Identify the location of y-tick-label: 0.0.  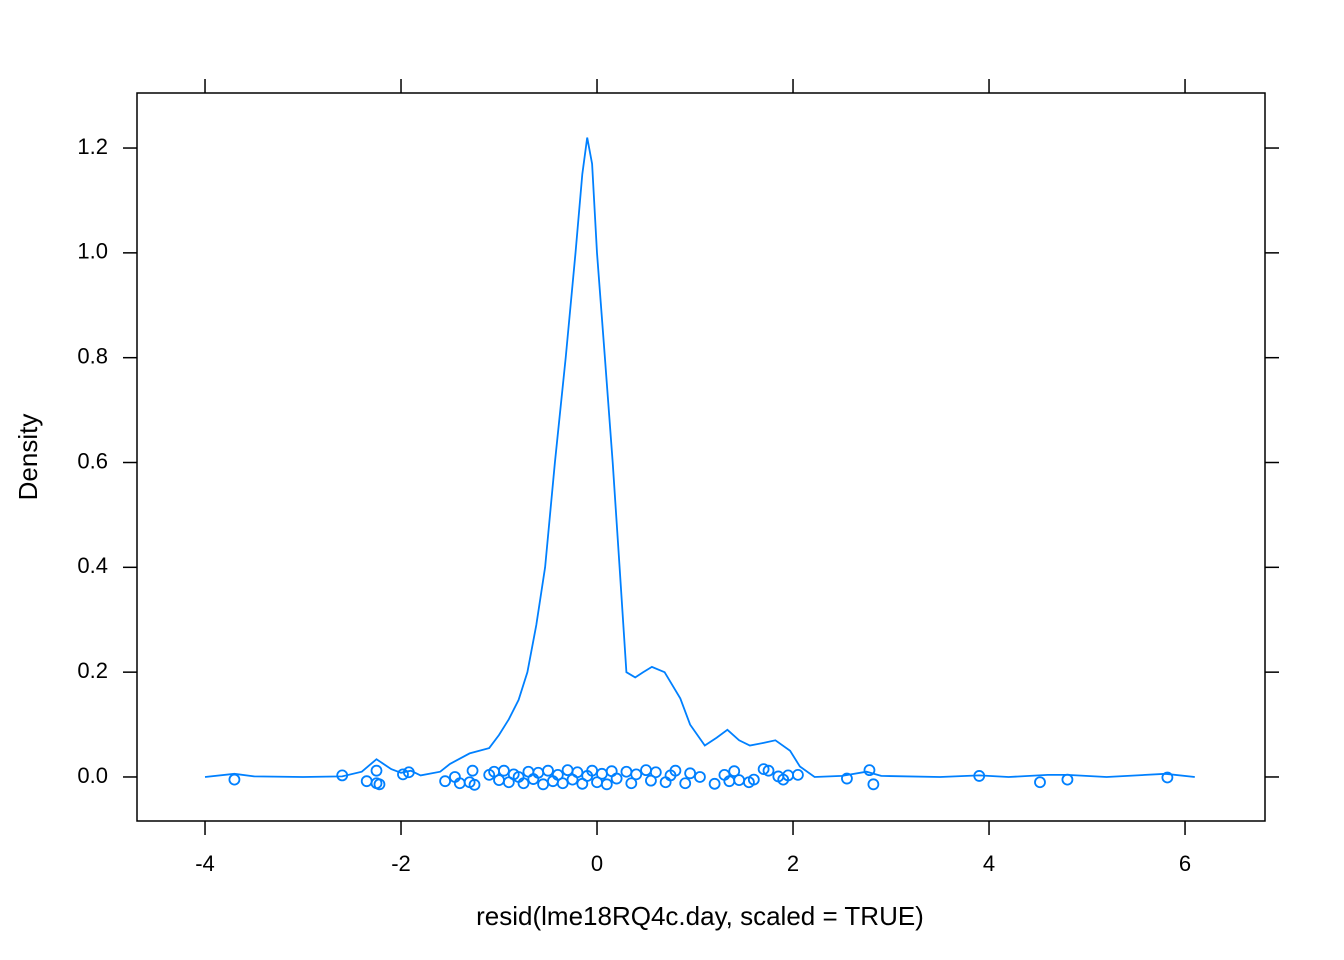
(92, 775).